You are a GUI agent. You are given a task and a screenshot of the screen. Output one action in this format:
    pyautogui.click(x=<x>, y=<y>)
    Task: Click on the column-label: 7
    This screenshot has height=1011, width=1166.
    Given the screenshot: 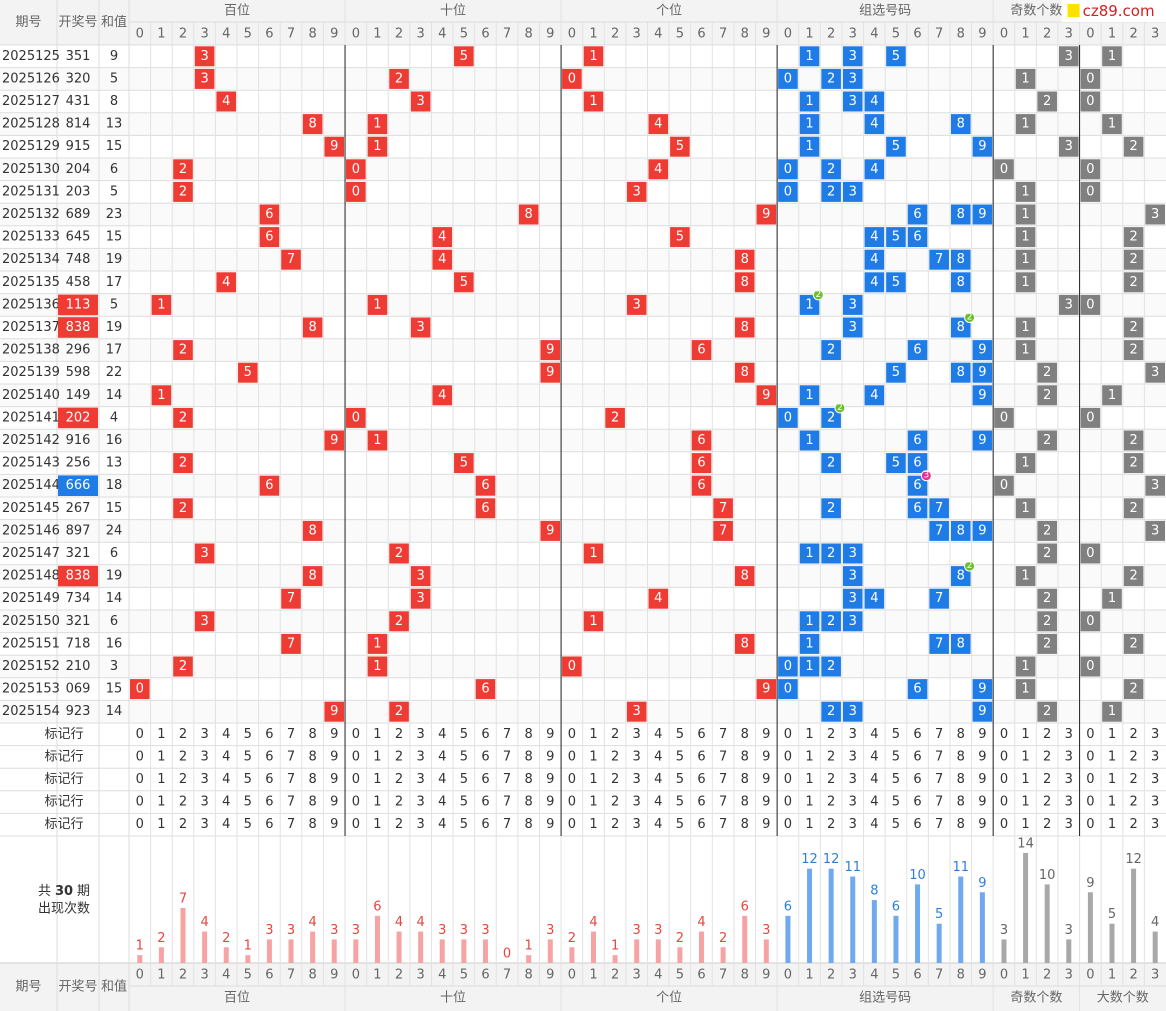 What is the action you would take?
    pyautogui.click(x=507, y=34)
    